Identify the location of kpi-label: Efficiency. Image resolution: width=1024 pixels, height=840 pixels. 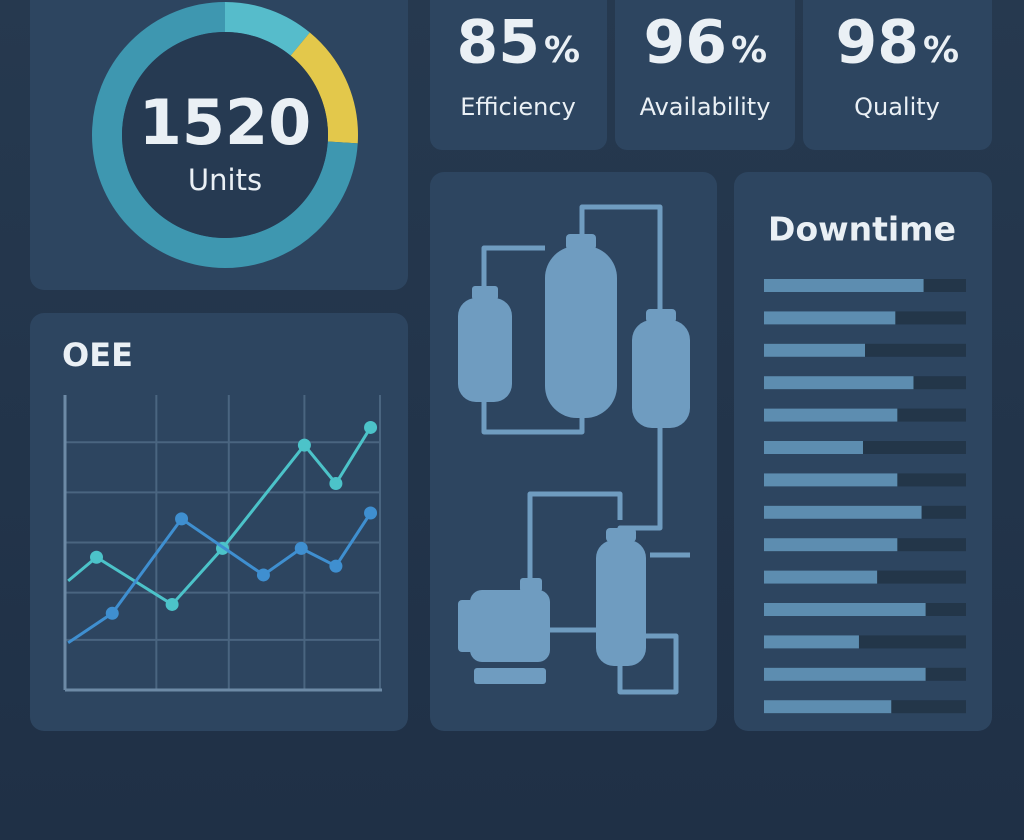
(518, 107).